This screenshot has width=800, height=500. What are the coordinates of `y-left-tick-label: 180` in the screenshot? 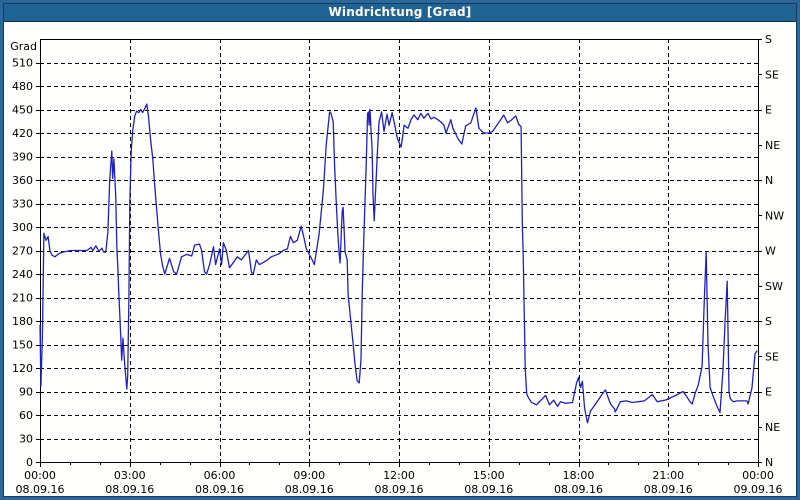 It's located at (22, 321).